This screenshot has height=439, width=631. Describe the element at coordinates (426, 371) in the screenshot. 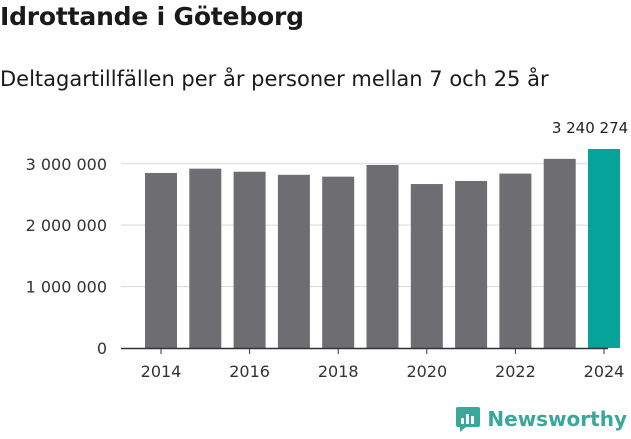

I see `x-tick-label: 2020` at that location.